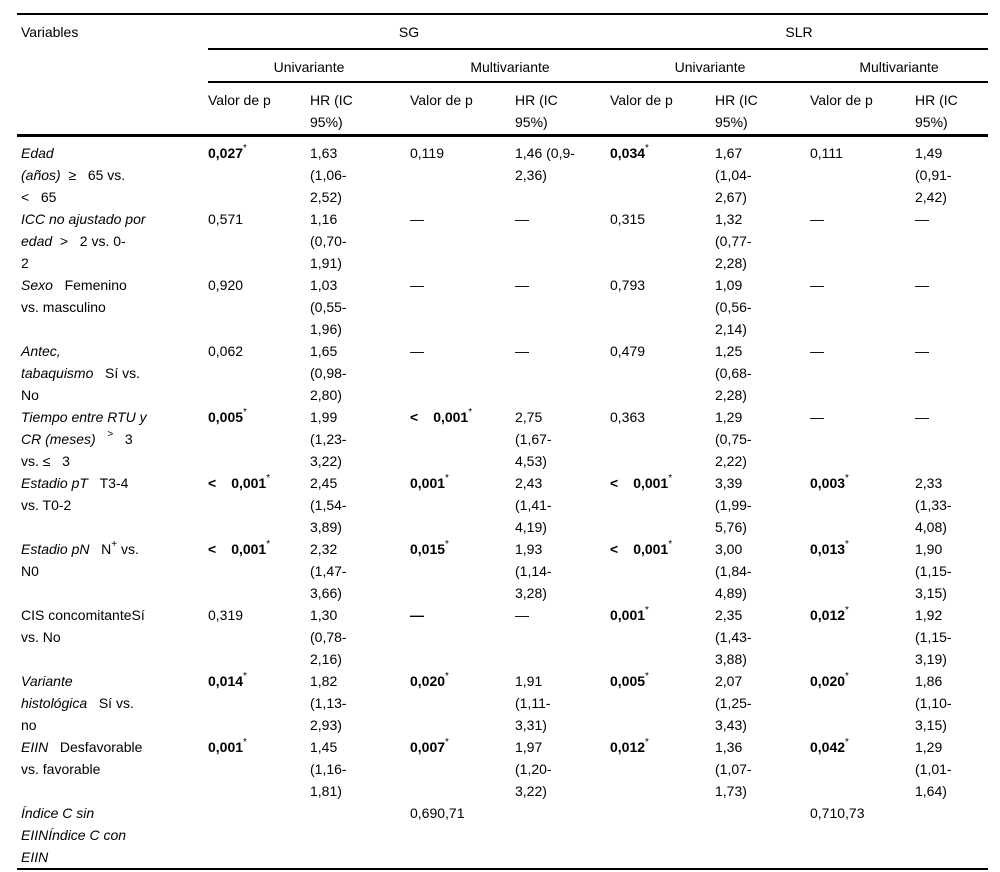 This screenshot has width=1000, height=872. Describe the element at coordinates (862, 681) in the screenshot. I see `p-value-cell: 0,020*` at that location.